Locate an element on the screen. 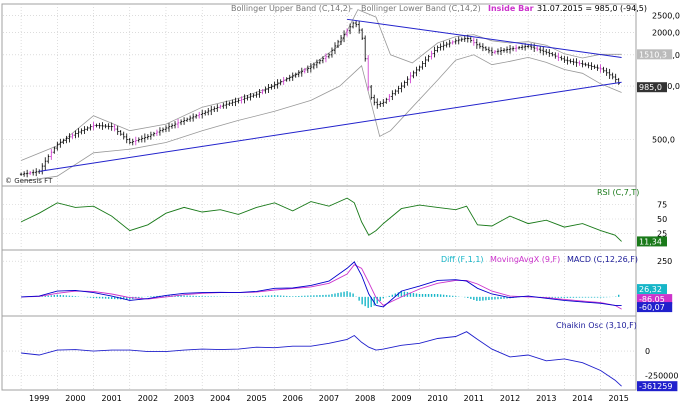 This screenshot has width=690, height=409. rsi-series is located at coordinates (321, 219).